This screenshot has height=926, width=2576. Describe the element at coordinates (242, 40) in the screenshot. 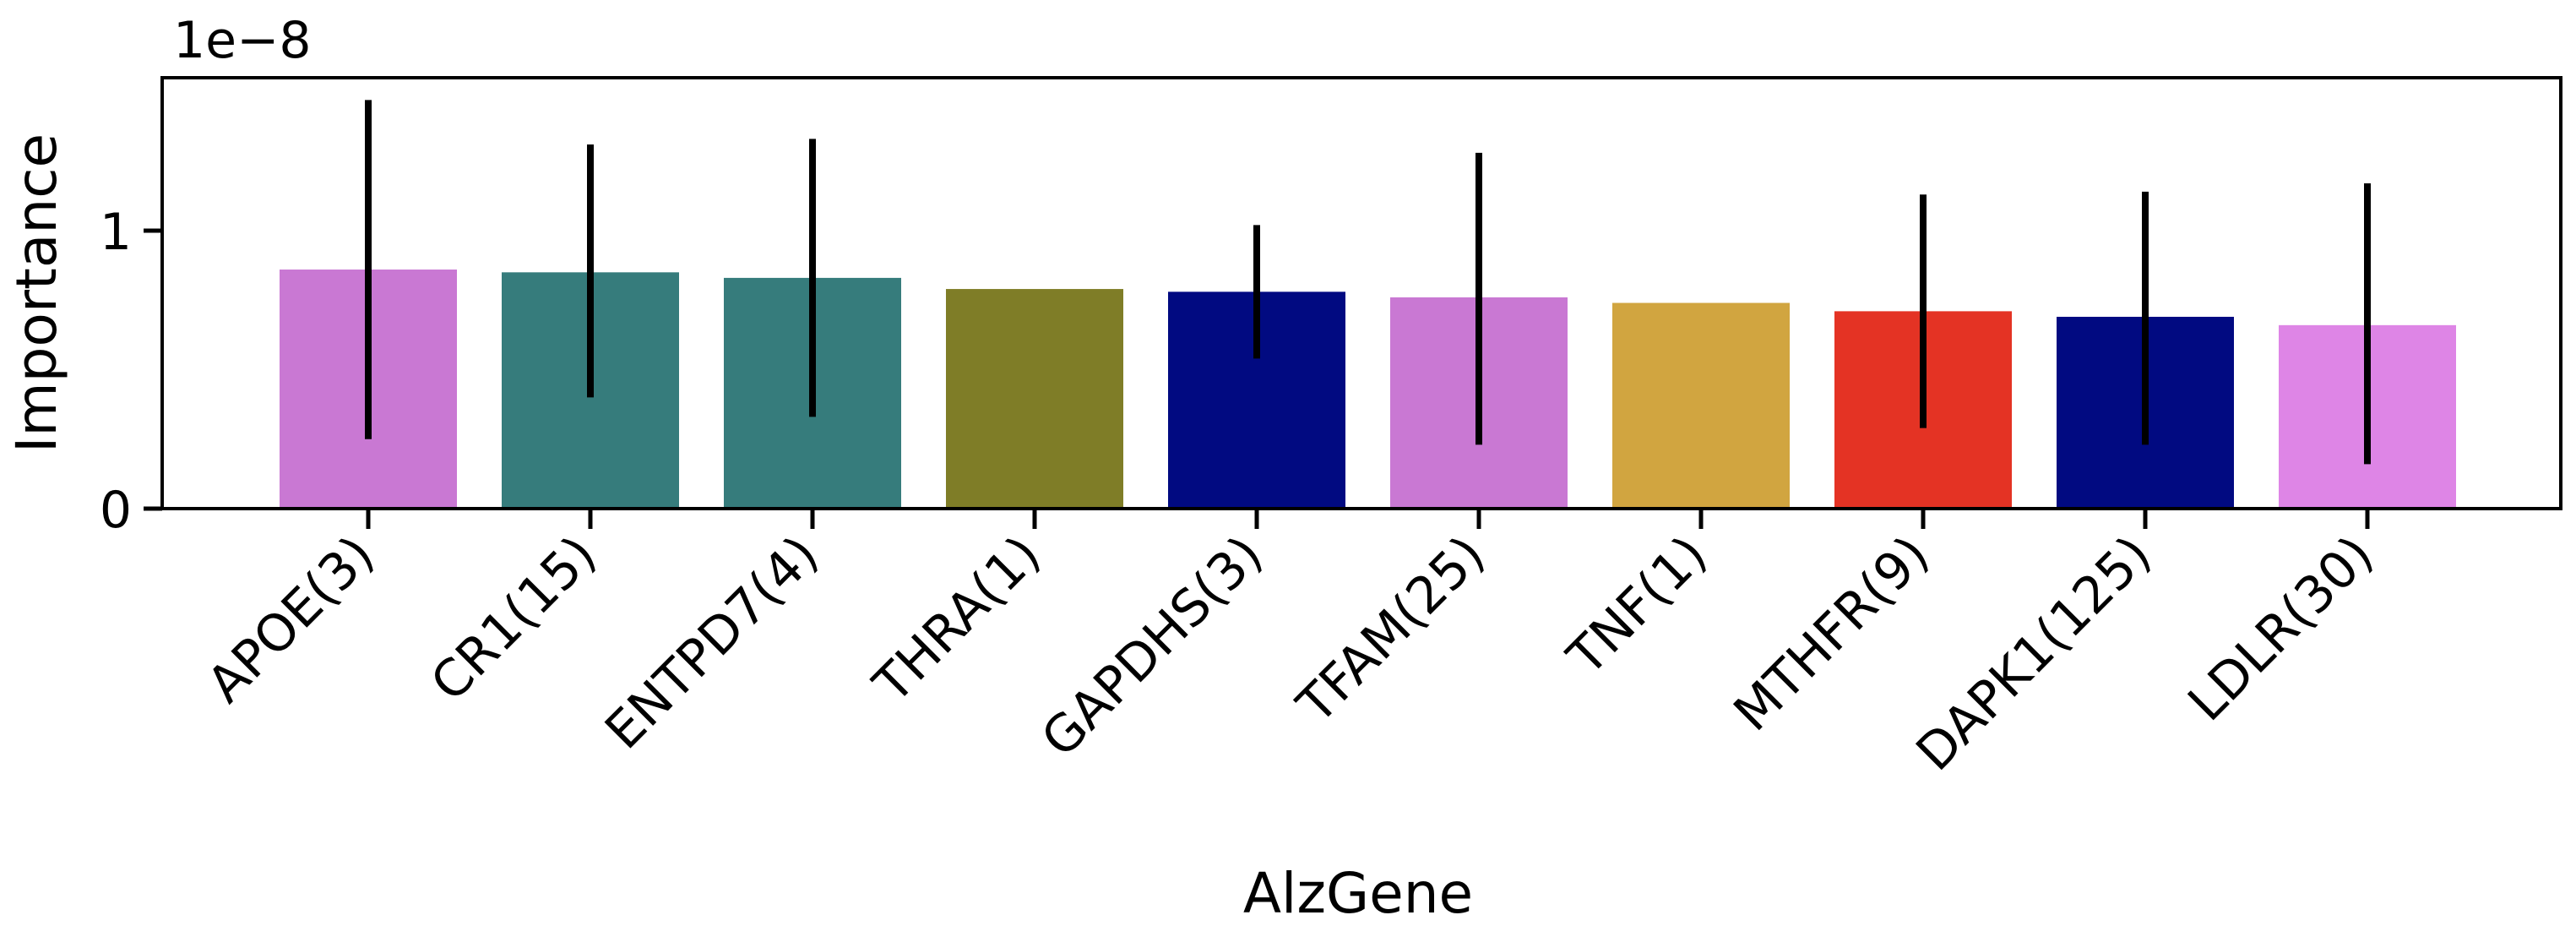

I see `y-axis-offset-text: 1e−8` at that location.